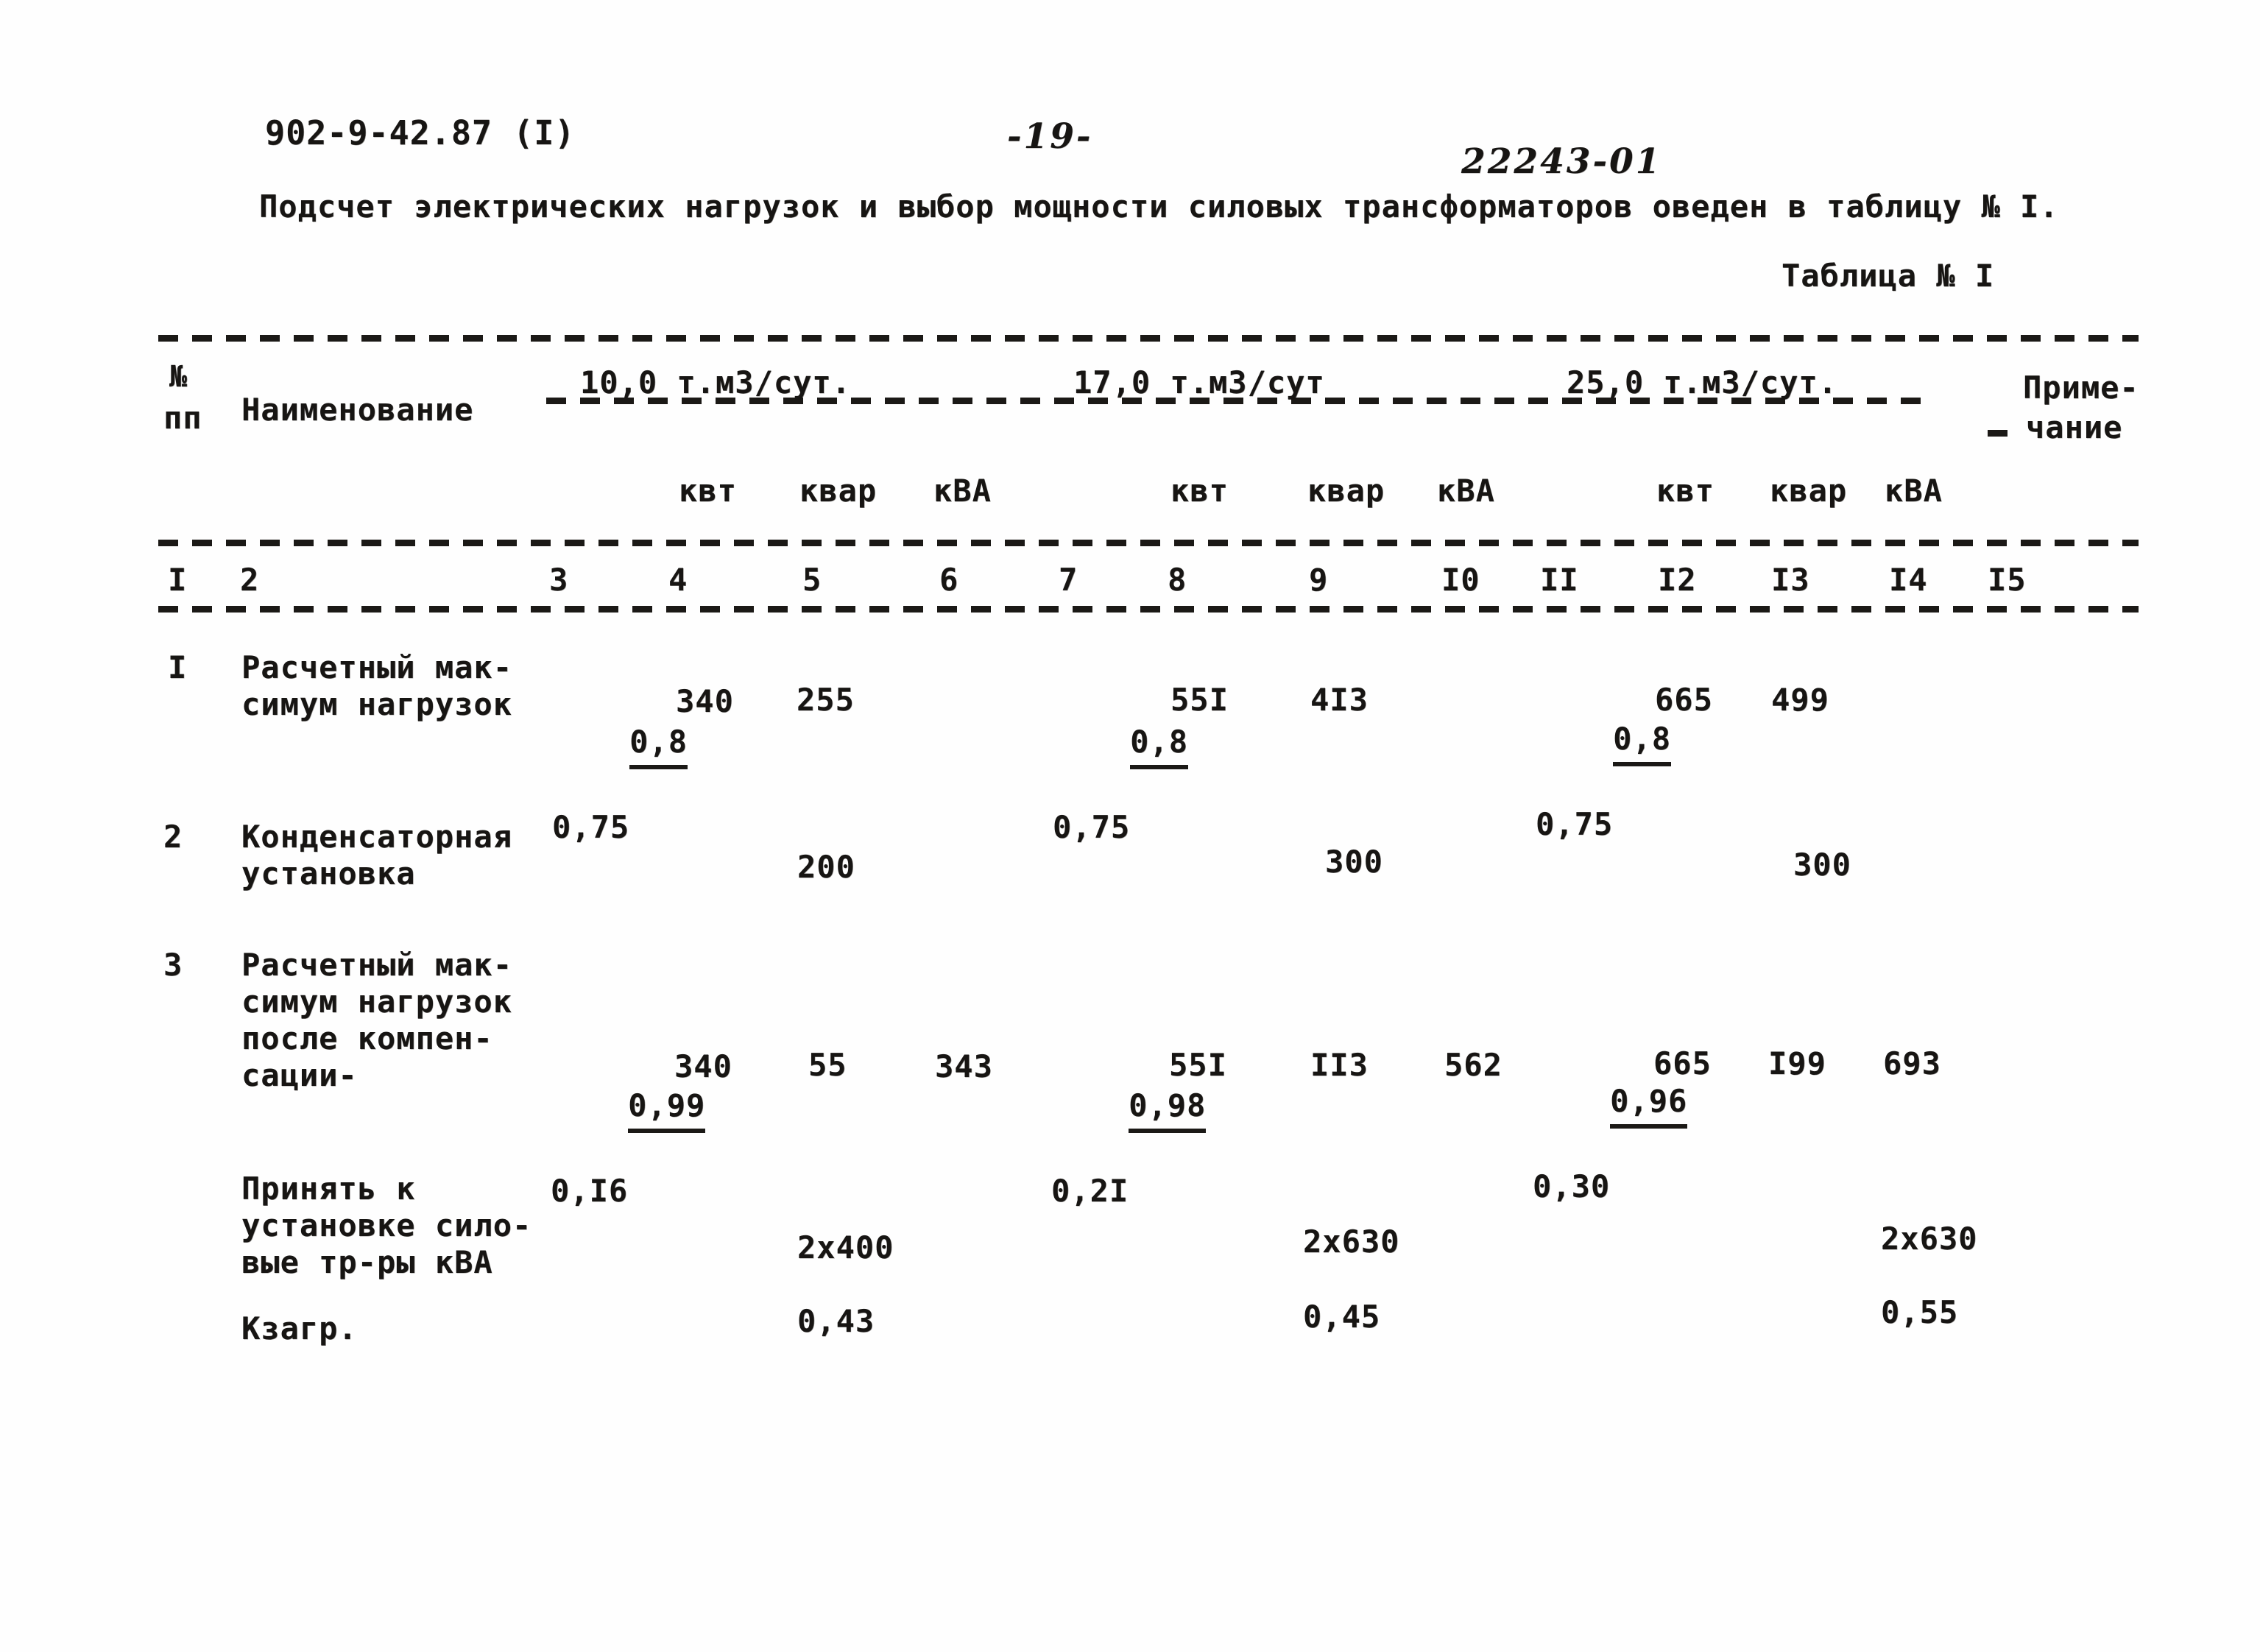 The width and height of the screenshot is (2260, 1652). I want to click on header-unit-g2-kvt: квт, so click(1199, 491).